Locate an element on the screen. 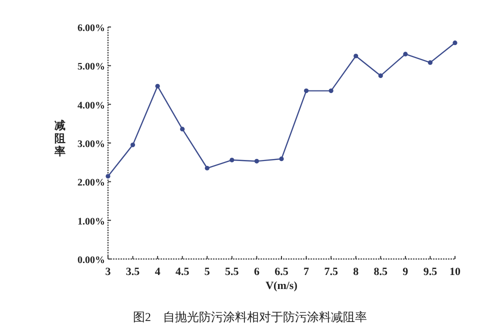 The width and height of the screenshot is (500, 333). x-tick-label: 4.5 is located at coordinates (182, 272).